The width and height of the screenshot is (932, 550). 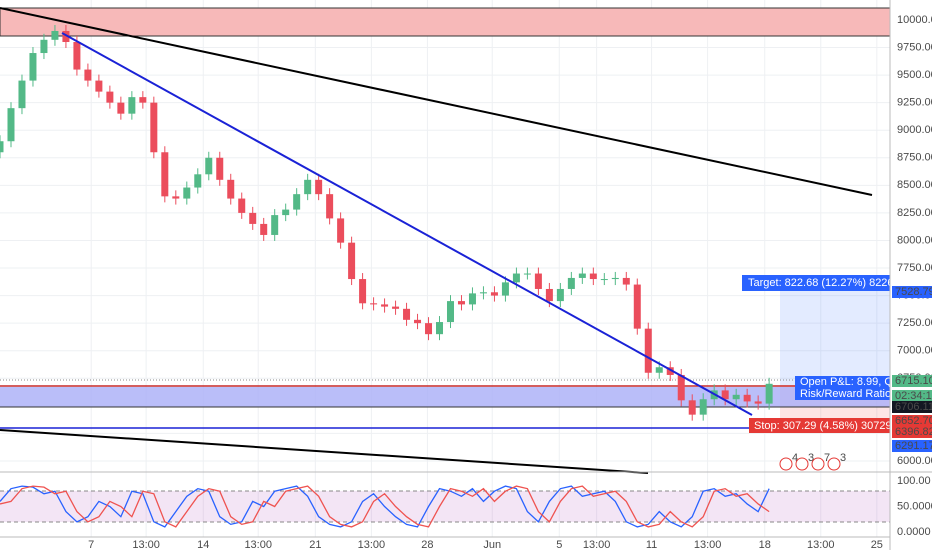 I want to click on pl-label: Open P&L: 8.99, Qty:, so click(x=852, y=382).